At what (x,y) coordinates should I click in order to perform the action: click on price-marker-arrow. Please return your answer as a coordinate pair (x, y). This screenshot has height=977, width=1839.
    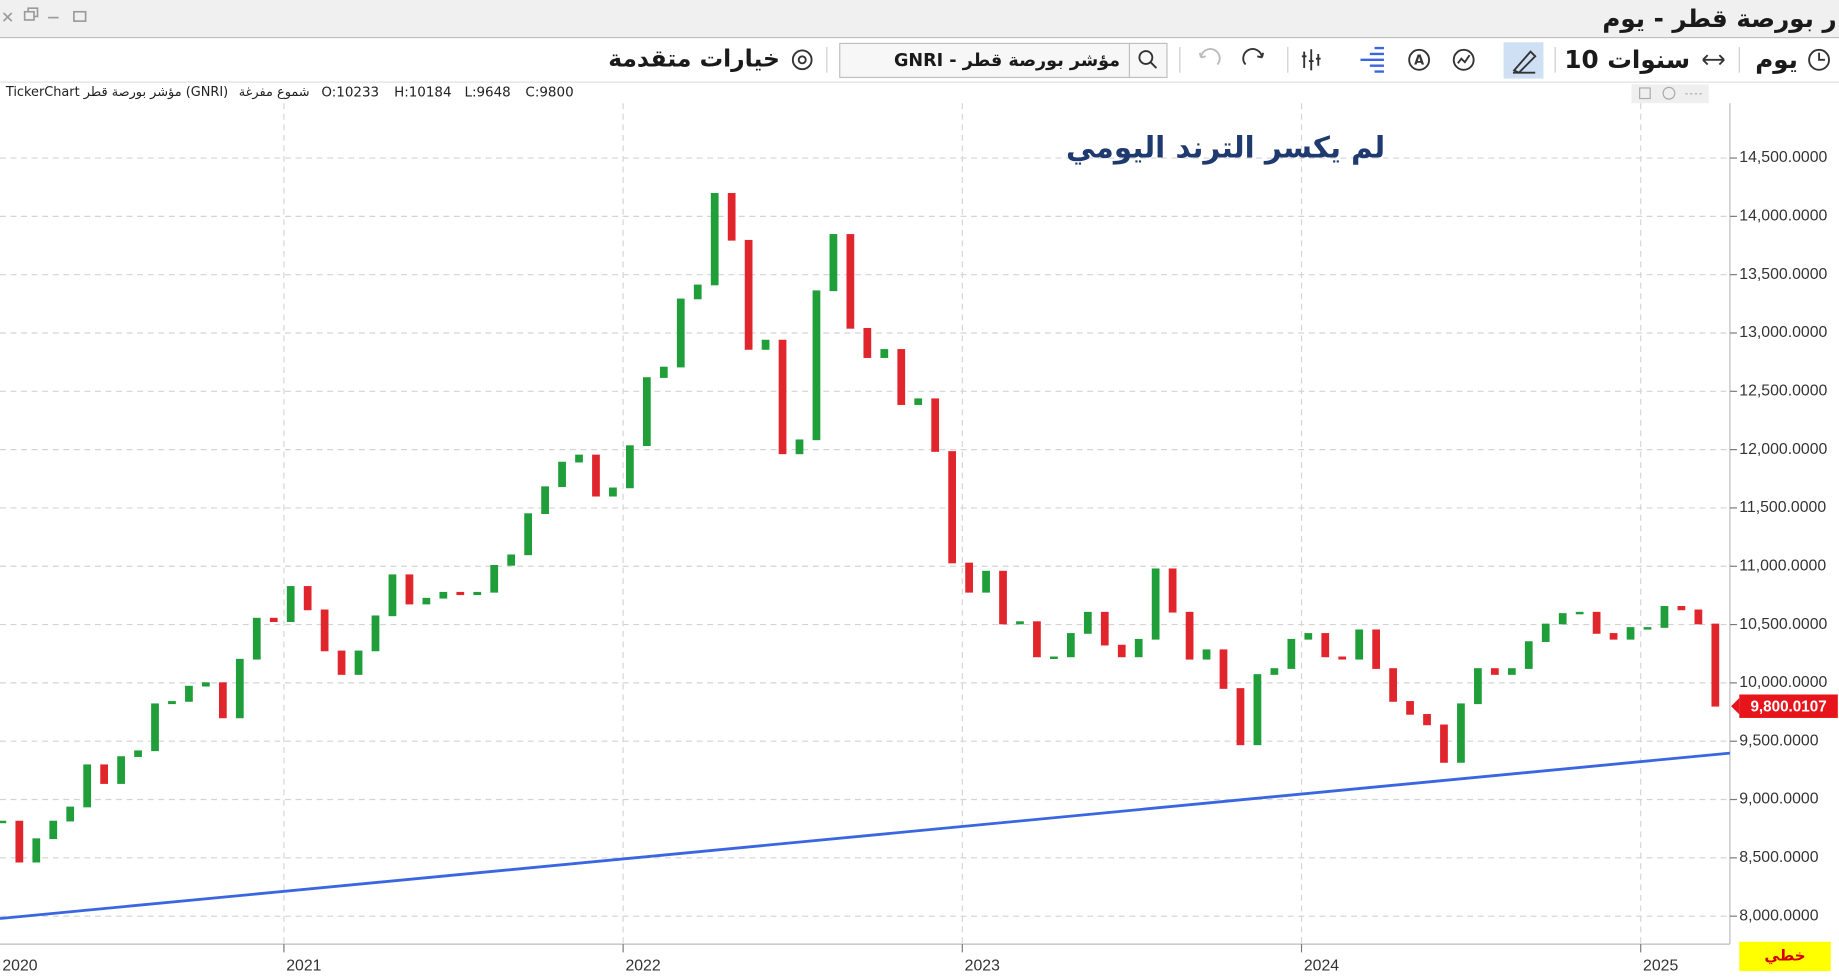
    Looking at the image, I should click on (1735, 706).